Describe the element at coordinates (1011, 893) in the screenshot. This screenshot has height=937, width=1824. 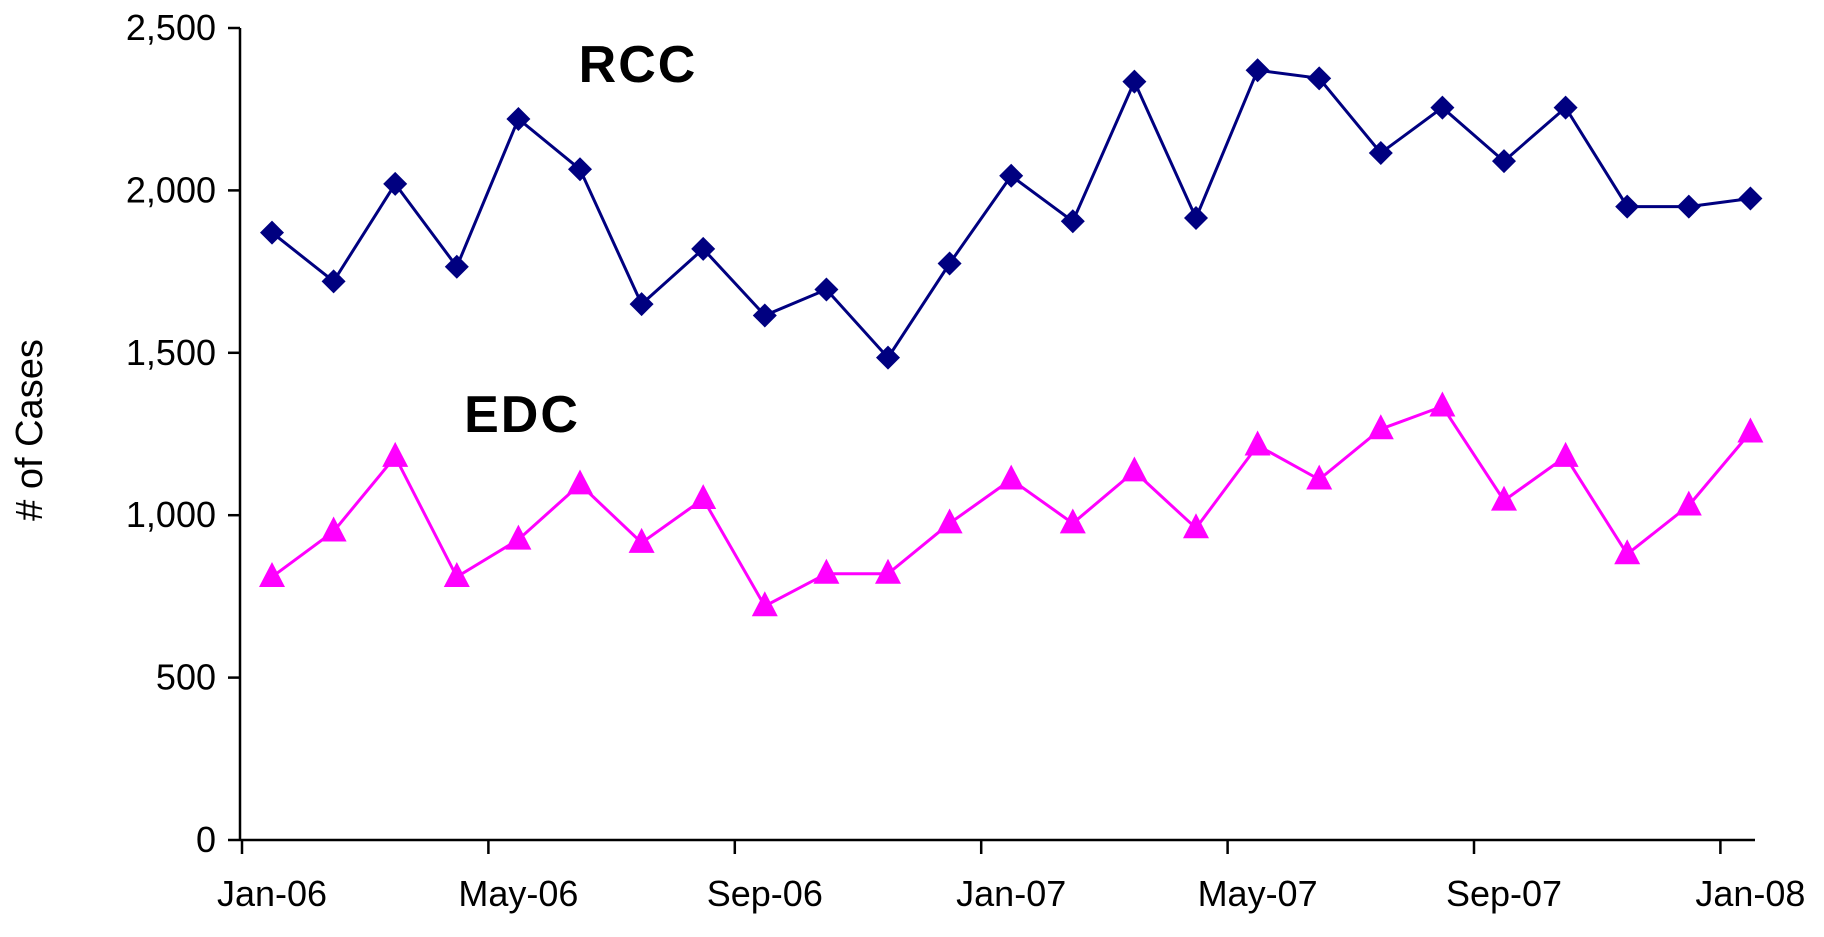
I see `x-tick-label: Jan-07` at that location.